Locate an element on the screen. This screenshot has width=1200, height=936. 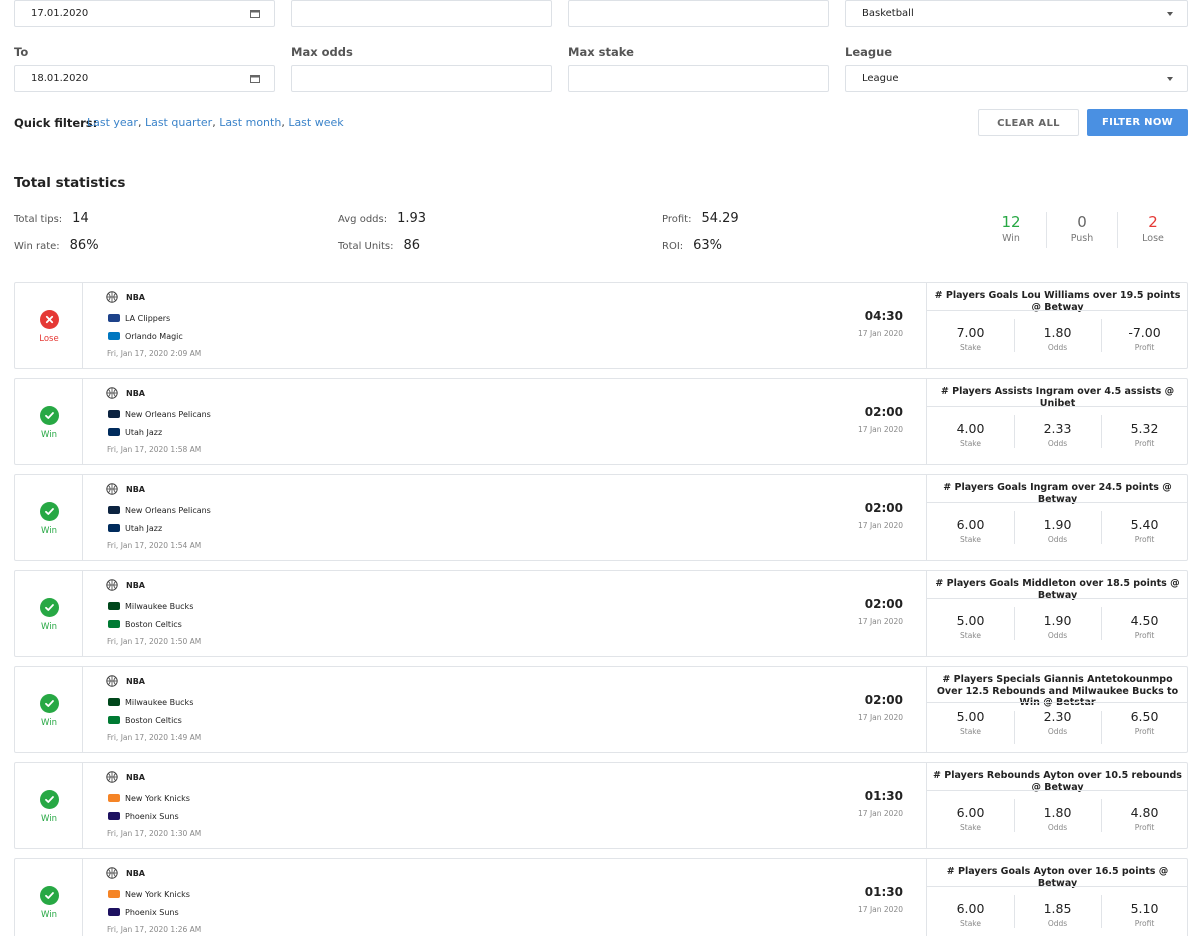
quick-filter-last-quarter: Last quarter is located at coordinates (178, 122).